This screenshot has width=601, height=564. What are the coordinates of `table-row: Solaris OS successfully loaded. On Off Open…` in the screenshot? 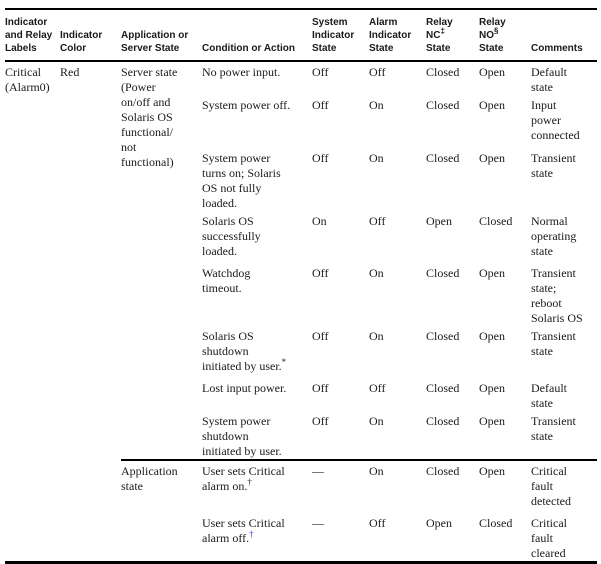 It's located at (301, 237).